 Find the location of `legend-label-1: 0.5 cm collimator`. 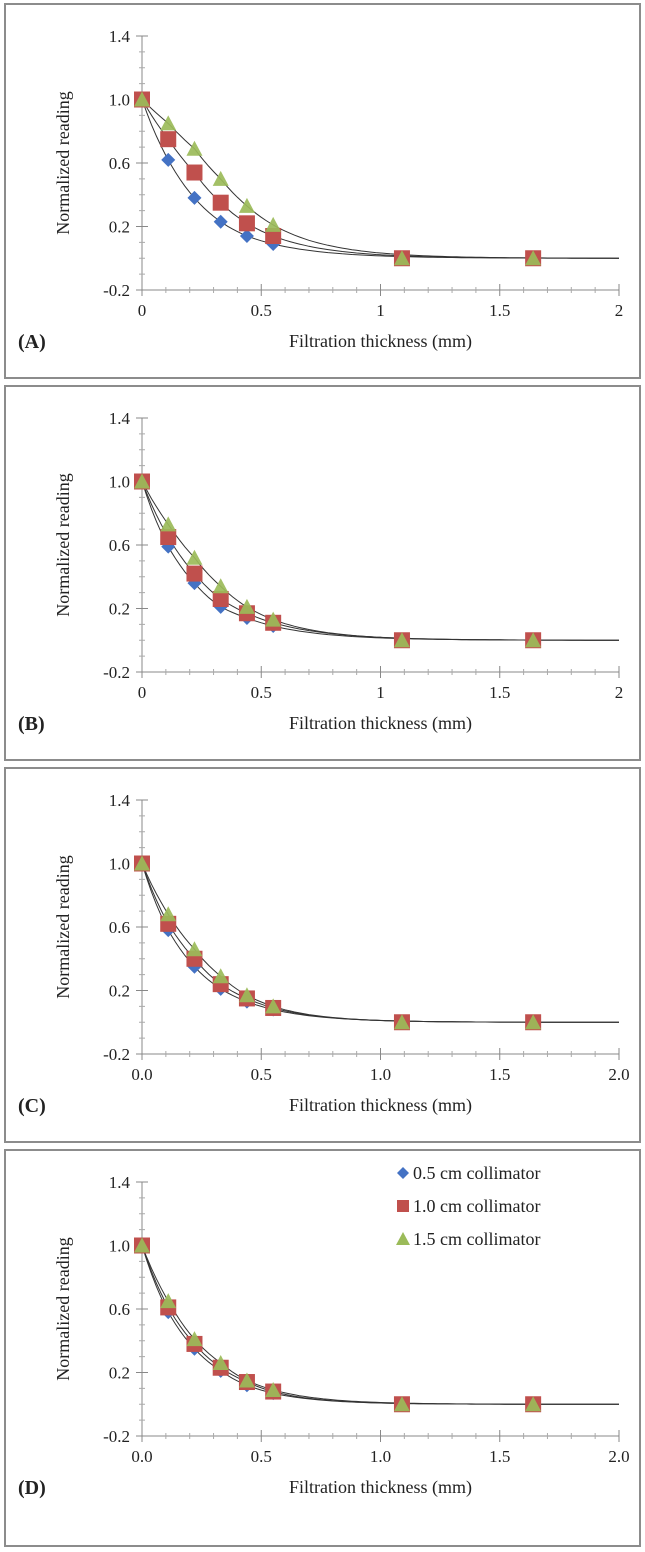

legend-label-1: 0.5 cm collimator is located at coordinates (476, 1173).